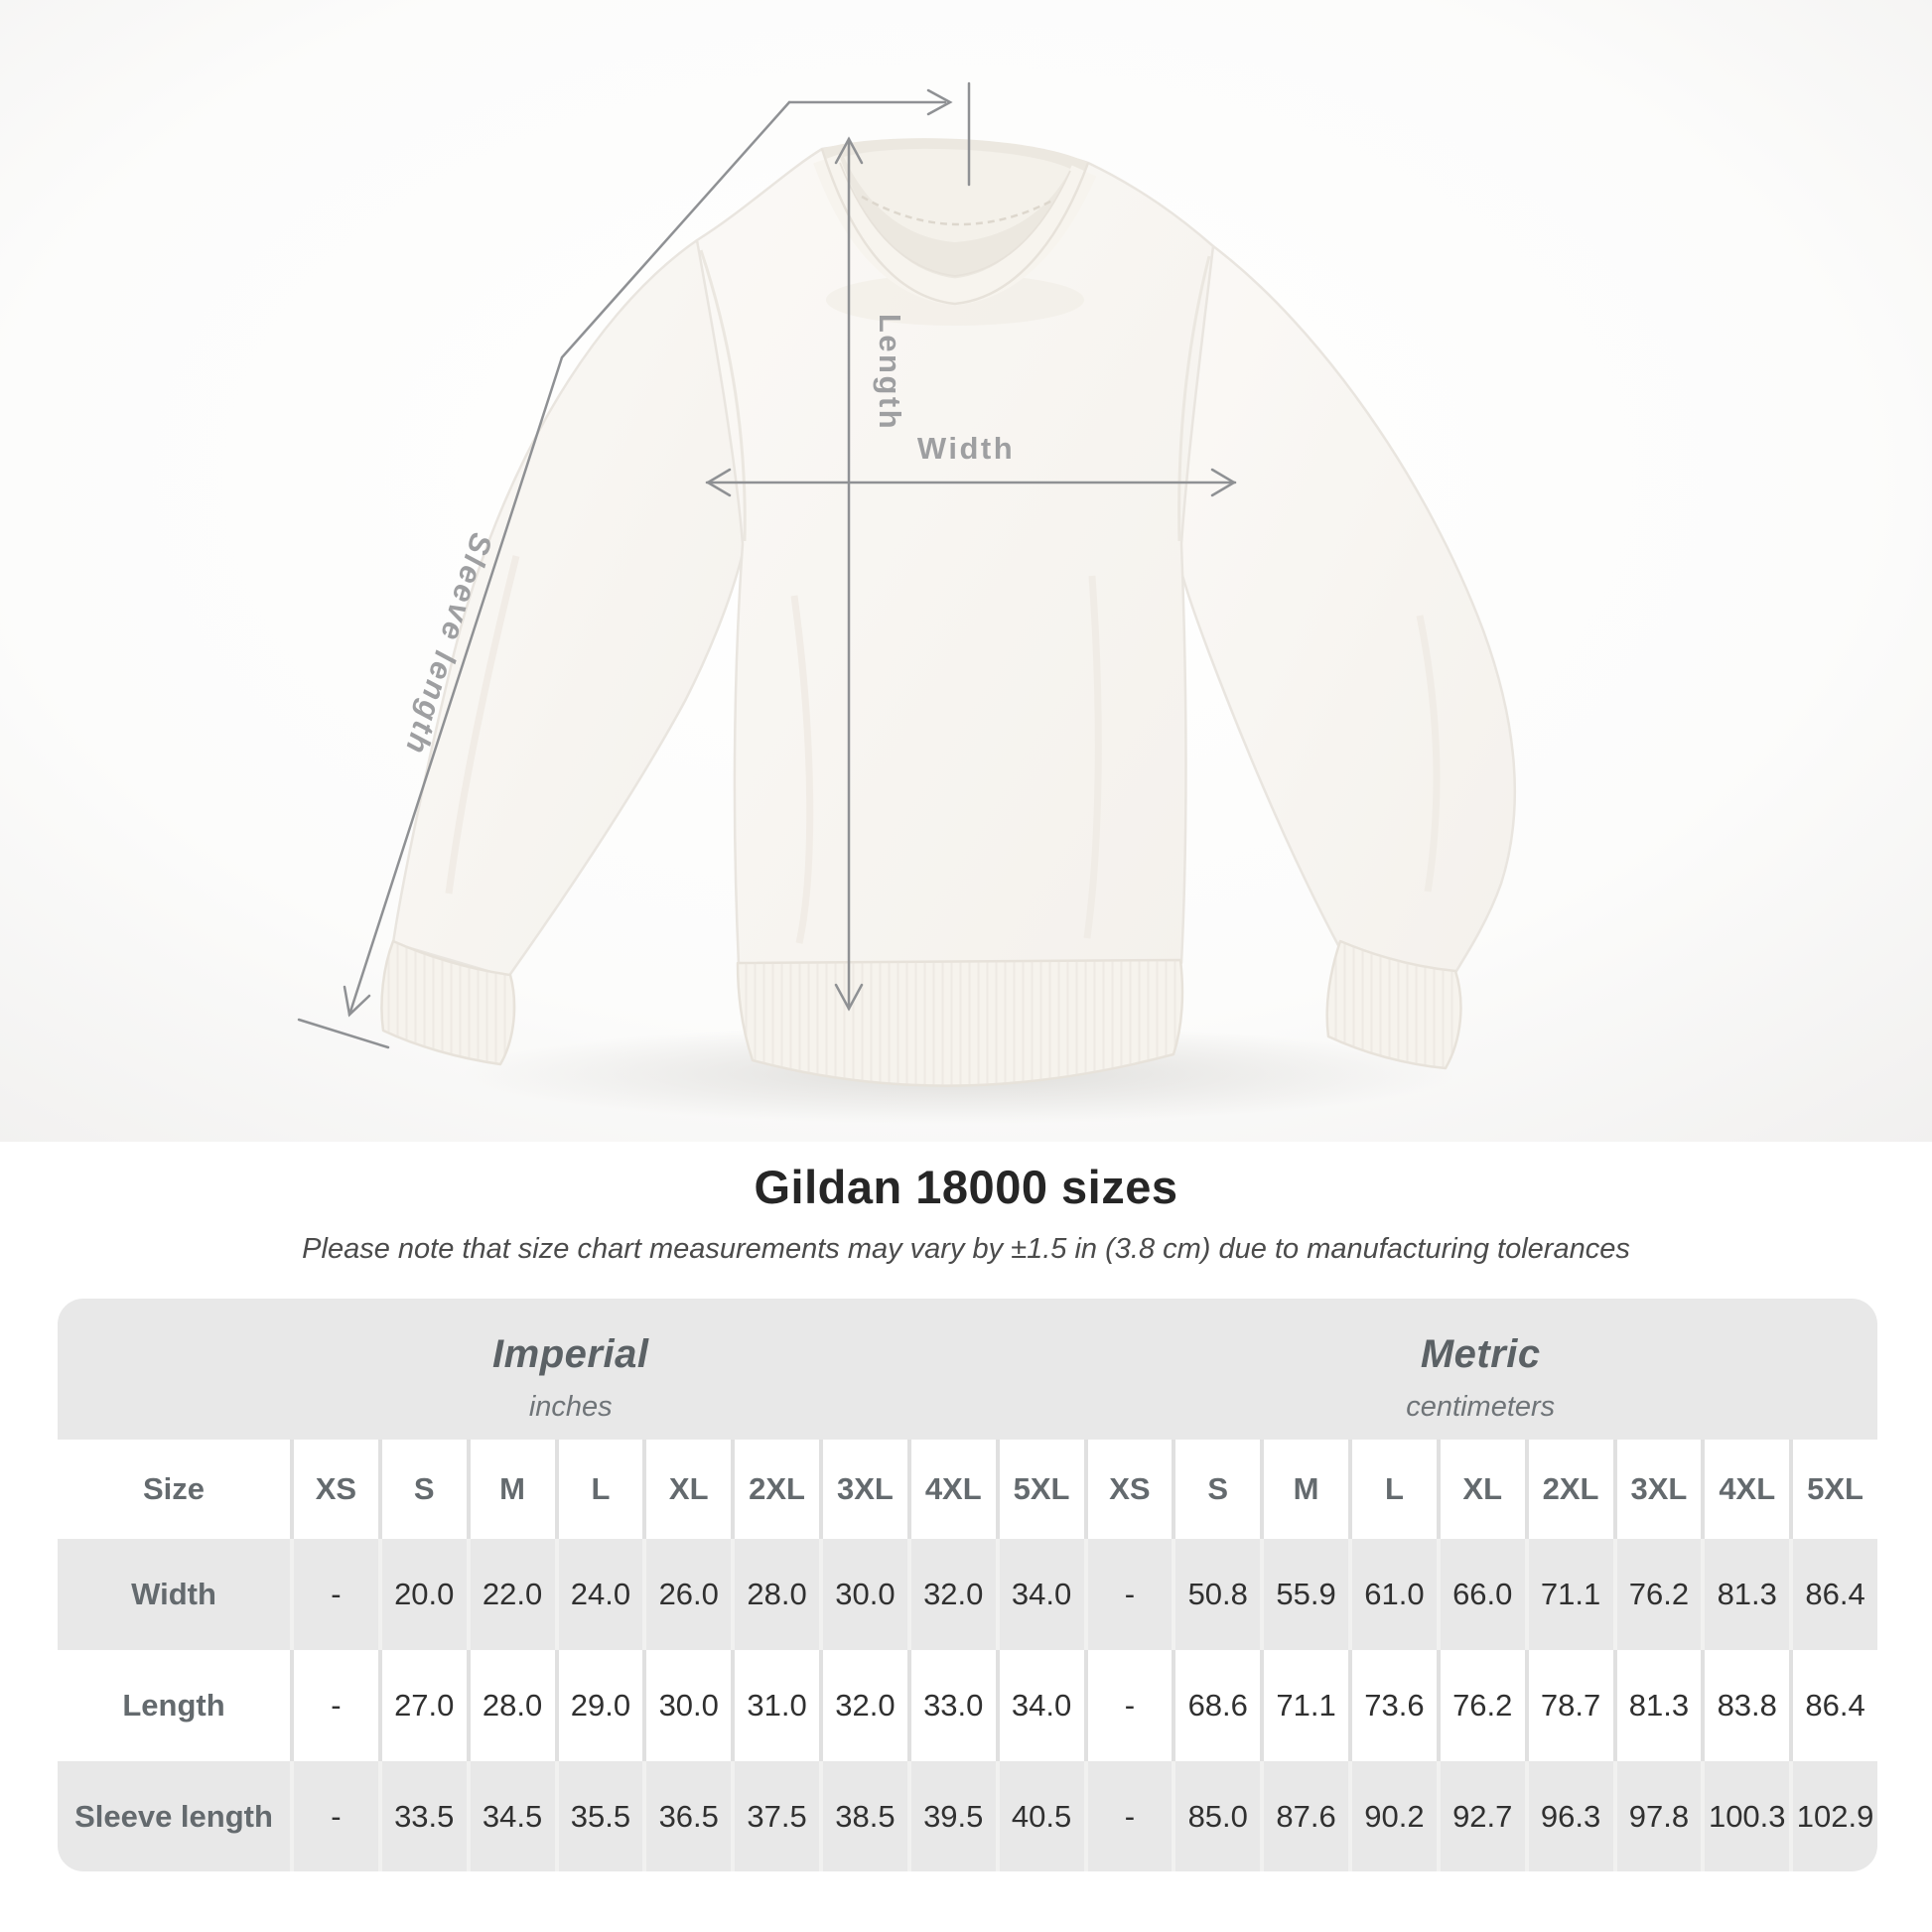  I want to click on value-cell: 34.5, so click(511, 1816).